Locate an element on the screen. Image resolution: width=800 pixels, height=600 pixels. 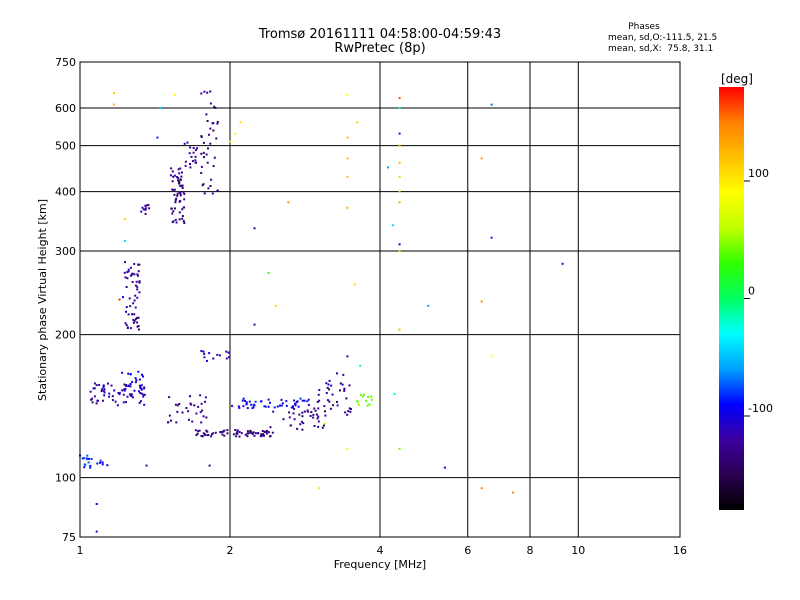
x-tick-label: 10 is located at coordinates (578, 550).